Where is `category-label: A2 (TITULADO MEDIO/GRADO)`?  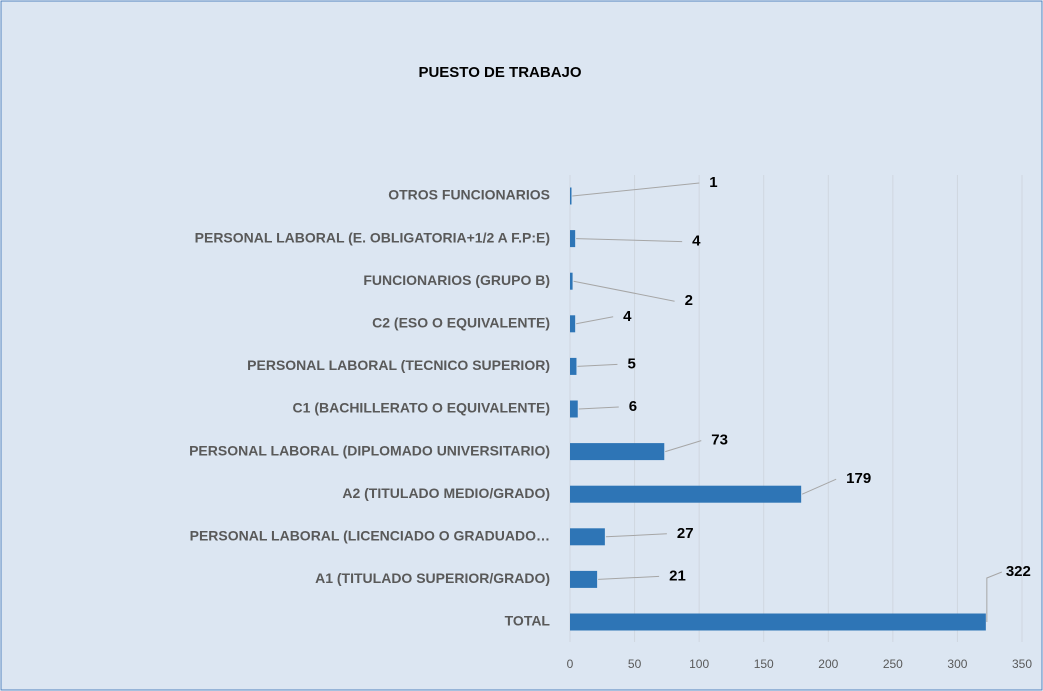 category-label: A2 (TITULADO MEDIO/GRADO) is located at coordinates (446, 493).